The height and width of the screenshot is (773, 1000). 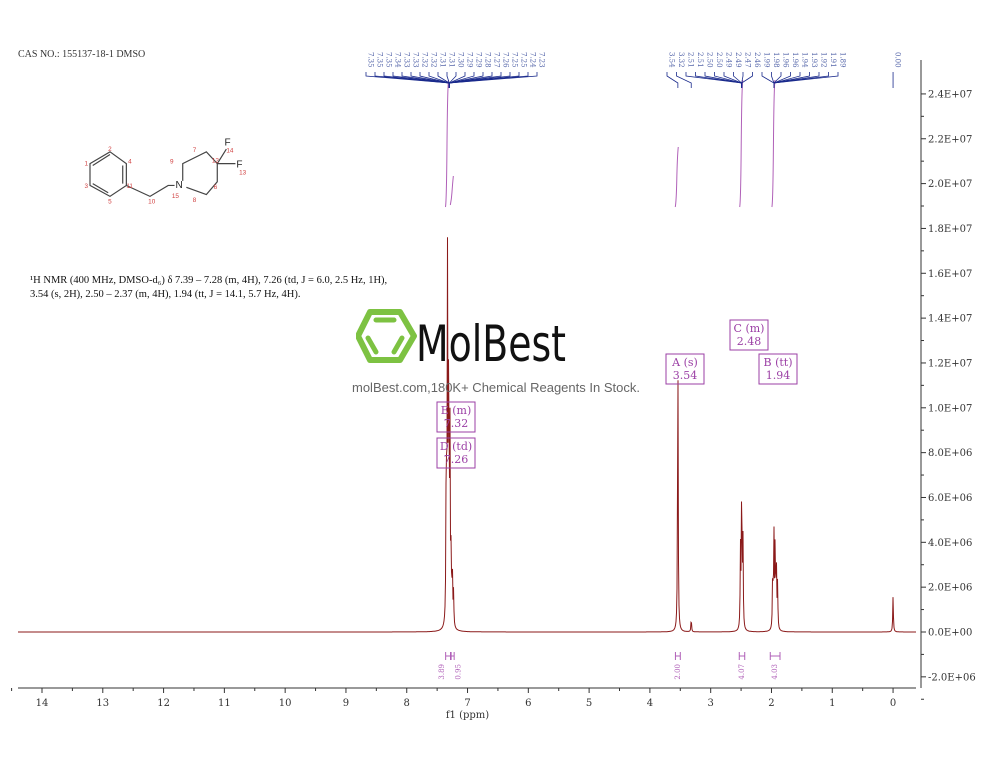 I want to click on x-tick-label: 11, so click(x=224, y=703).